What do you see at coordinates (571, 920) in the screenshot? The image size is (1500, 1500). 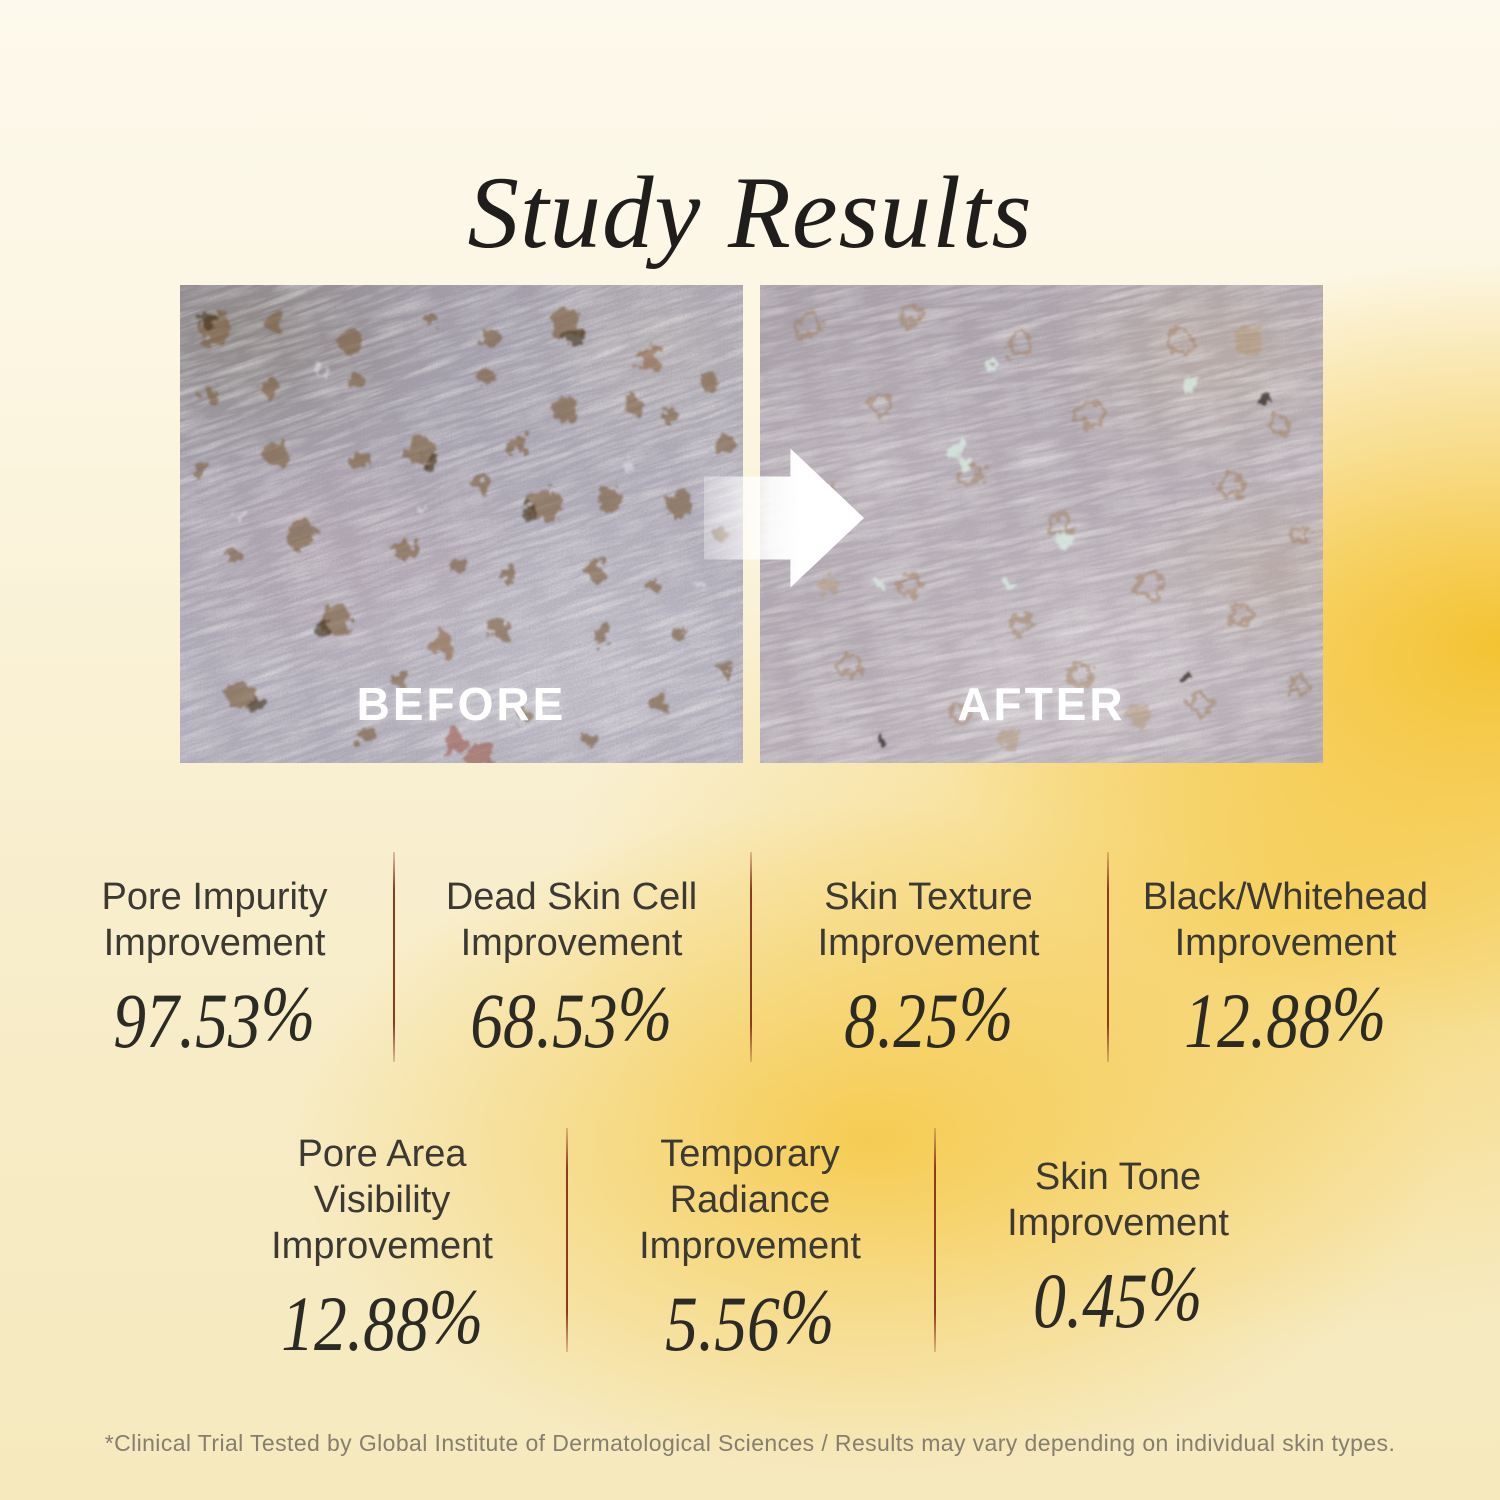 I see `stat-label: Dead Skin Cell Improvement` at bounding box center [571, 920].